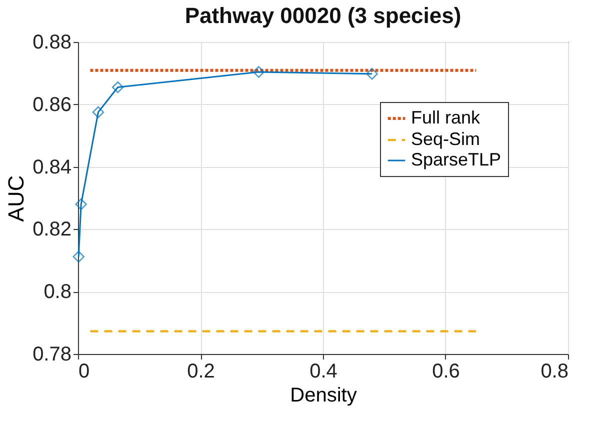  Describe the element at coordinates (84, 371) in the screenshot. I see `x-tick-label: 0` at that location.